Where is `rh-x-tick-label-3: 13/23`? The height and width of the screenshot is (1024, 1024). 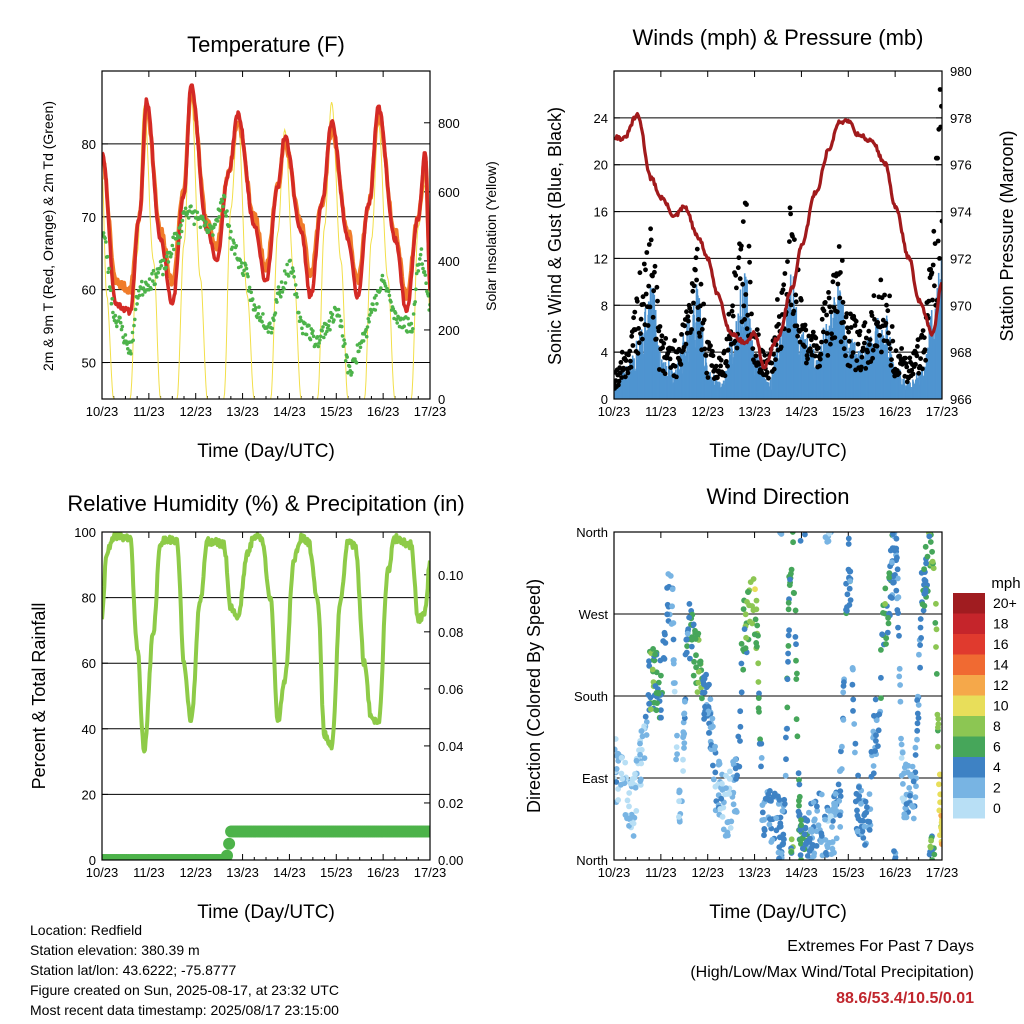
rh-x-tick-label-3: 13/23 is located at coordinates (242, 872).